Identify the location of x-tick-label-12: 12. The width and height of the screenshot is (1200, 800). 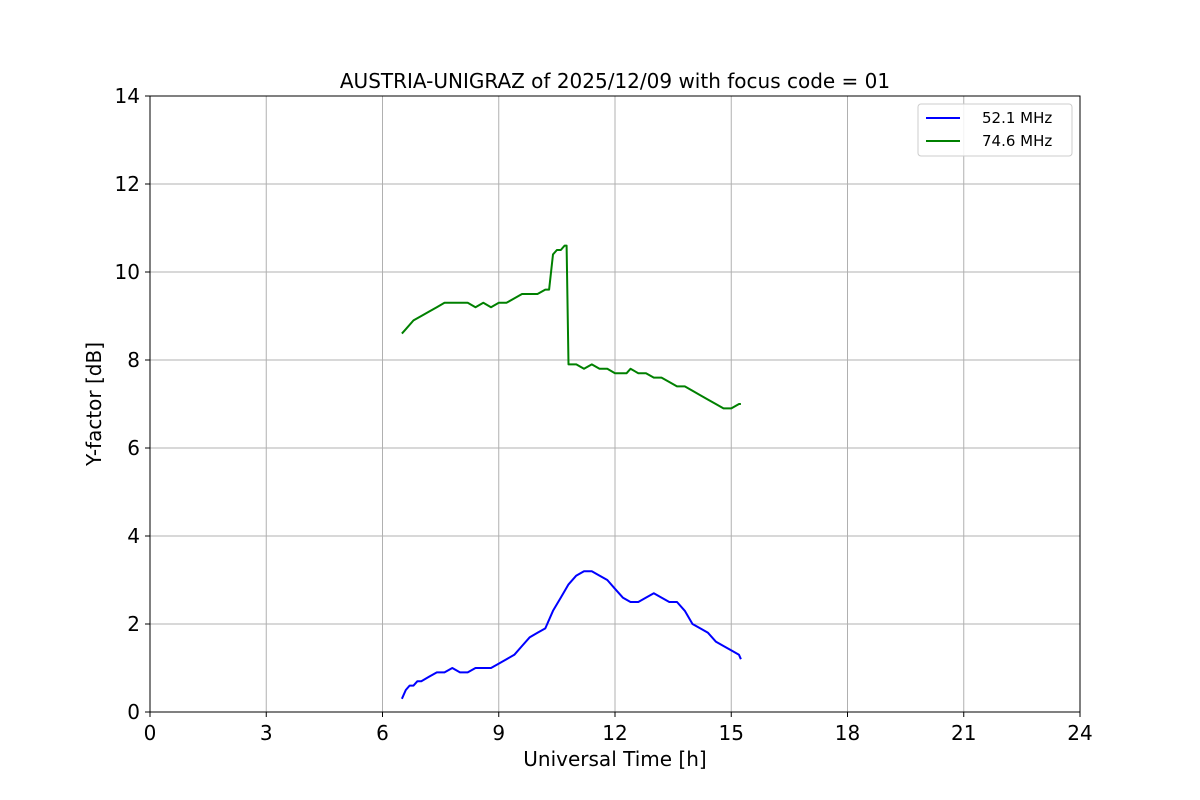
(614, 733).